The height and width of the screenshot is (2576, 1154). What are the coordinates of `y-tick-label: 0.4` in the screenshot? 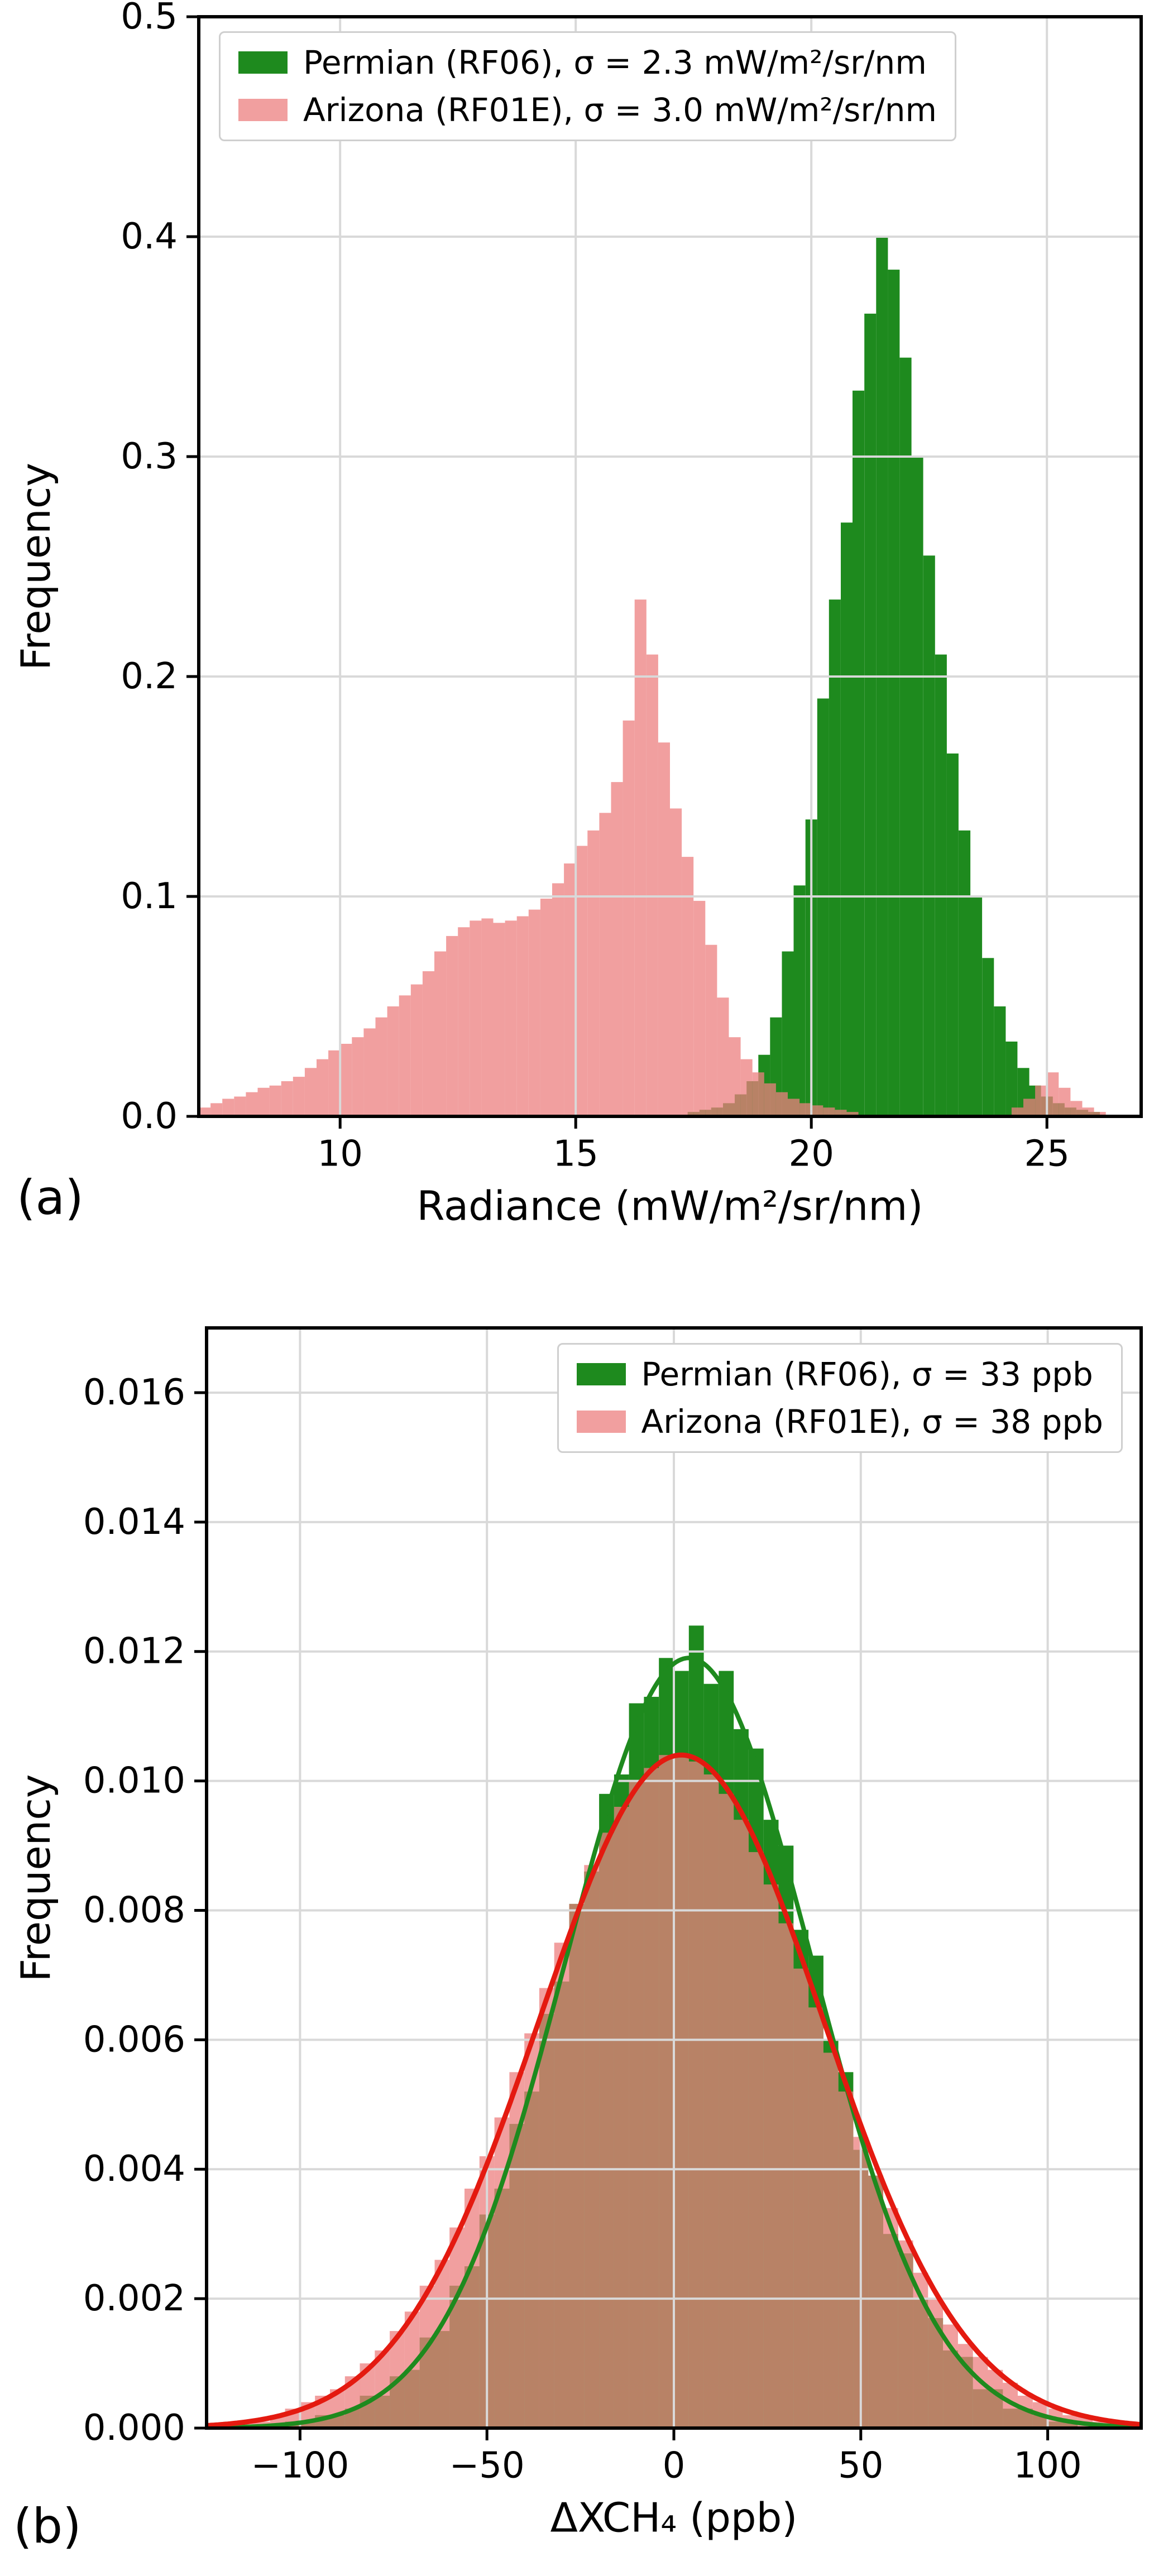 It's located at (149, 236).